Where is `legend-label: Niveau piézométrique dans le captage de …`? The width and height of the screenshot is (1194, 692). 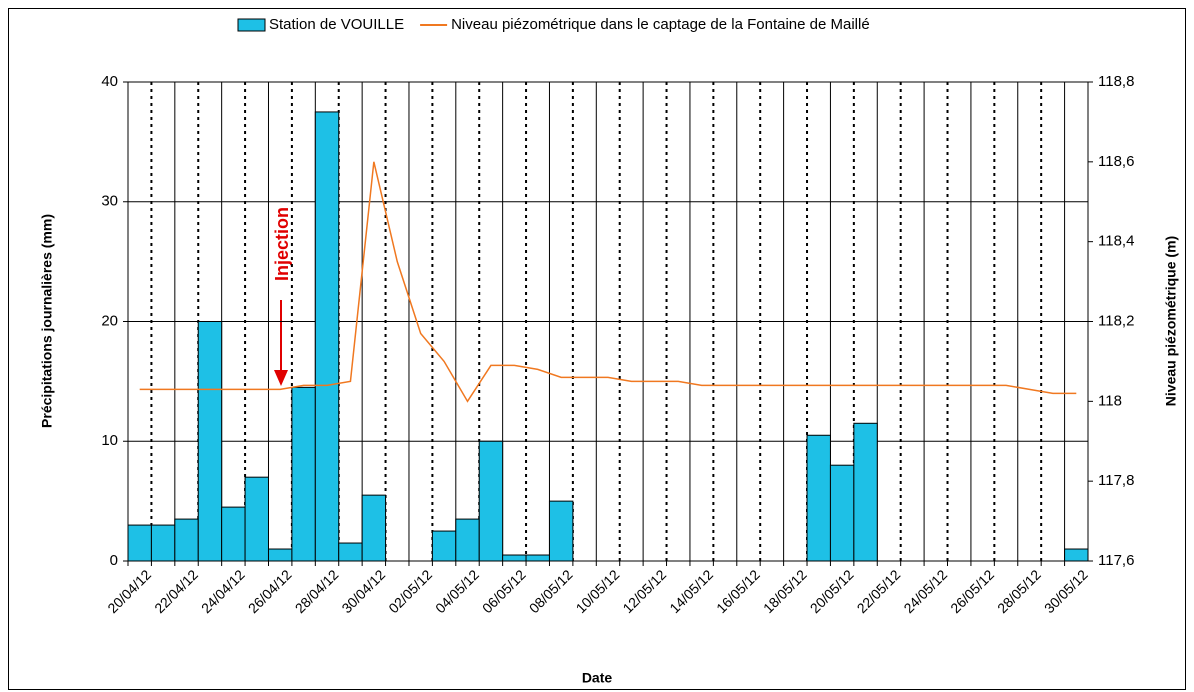
legend-label: Niveau piézométrique dans le captage de … is located at coordinates (660, 24).